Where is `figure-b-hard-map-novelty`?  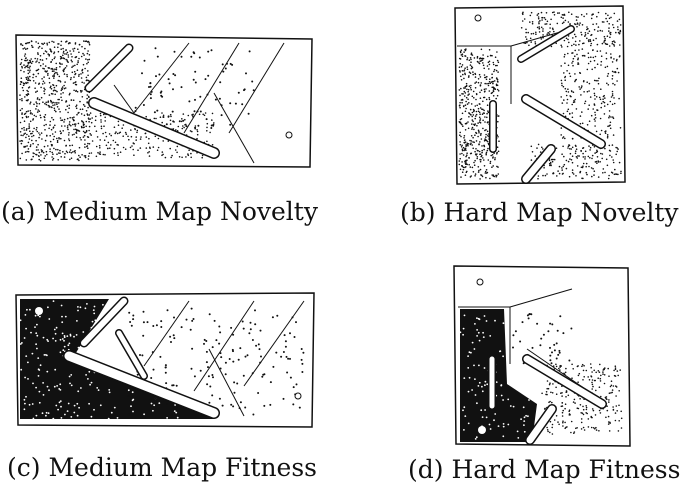 figure-b-hard-map-novelty is located at coordinates (538, 95).